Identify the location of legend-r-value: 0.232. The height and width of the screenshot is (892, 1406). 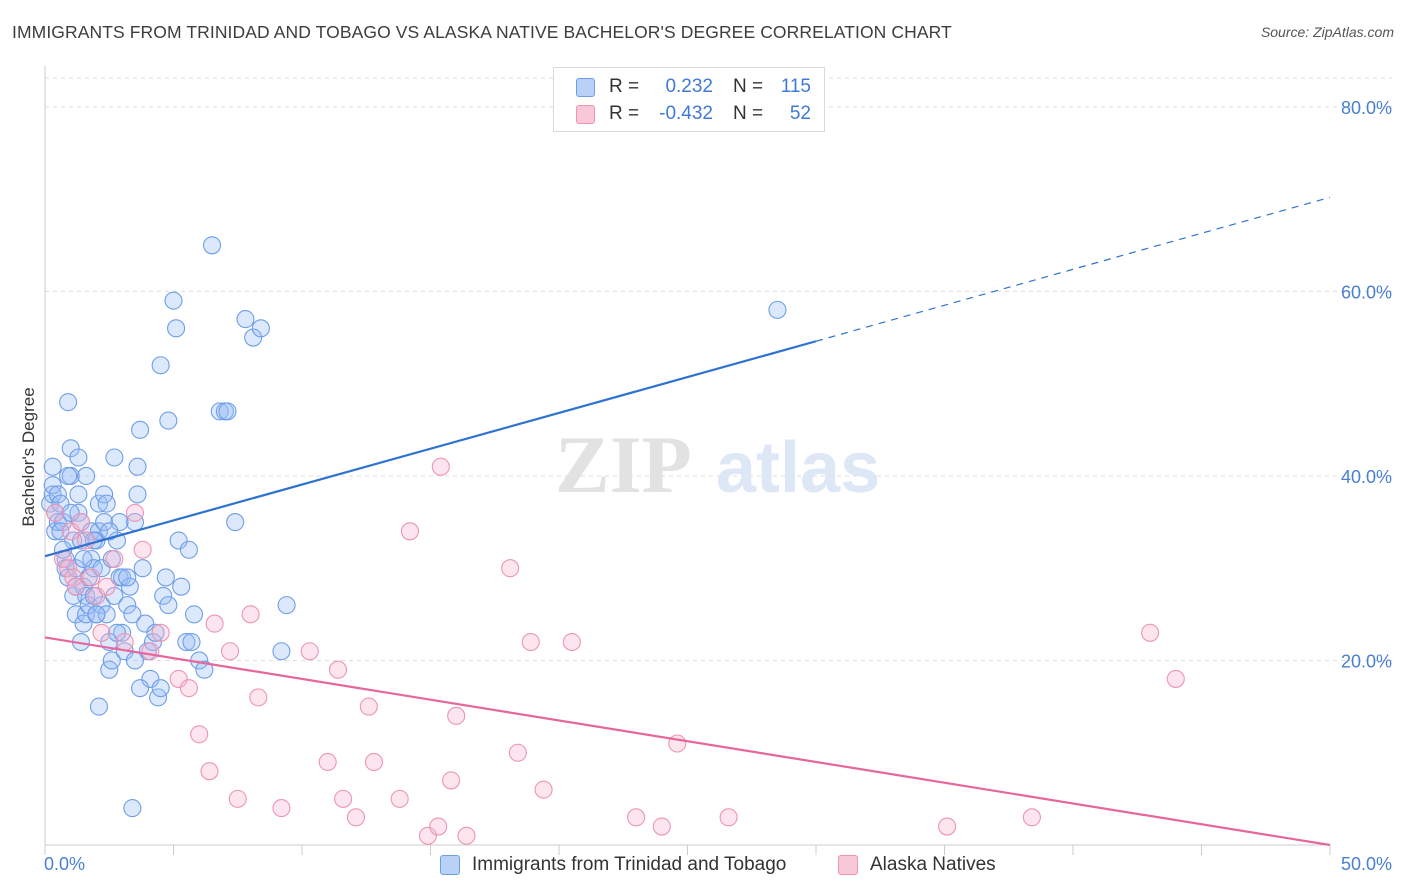
(689, 86).